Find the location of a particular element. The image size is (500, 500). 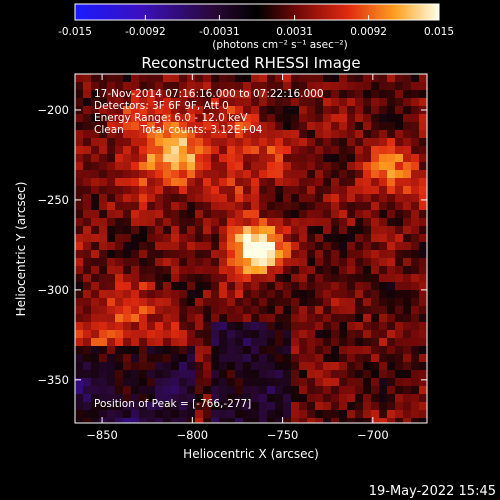

annotation-detectors: Detectors: 3F 6F 9F, Att 0 is located at coordinates (161, 106).